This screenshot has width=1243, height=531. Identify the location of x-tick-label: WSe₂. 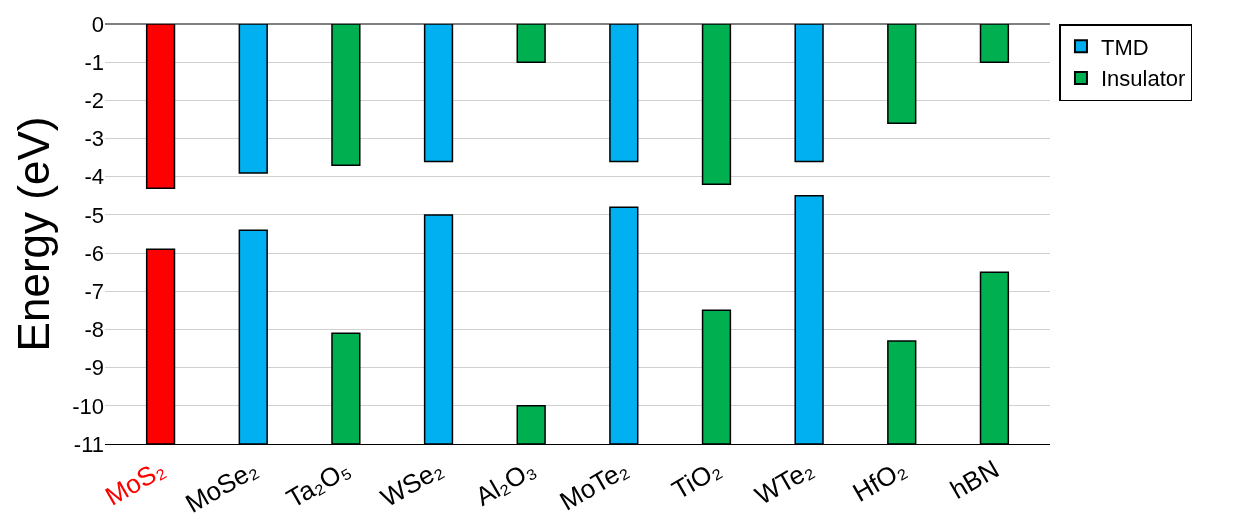
(412, 483).